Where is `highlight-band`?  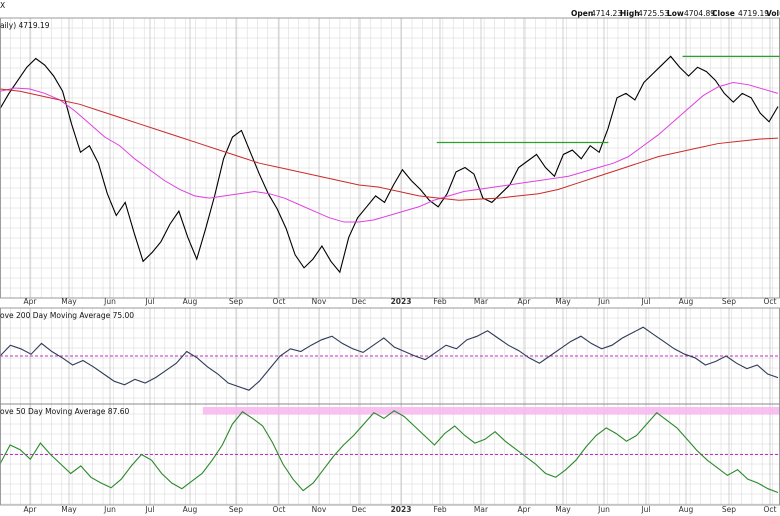 highlight-band is located at coordinates (491, 411).